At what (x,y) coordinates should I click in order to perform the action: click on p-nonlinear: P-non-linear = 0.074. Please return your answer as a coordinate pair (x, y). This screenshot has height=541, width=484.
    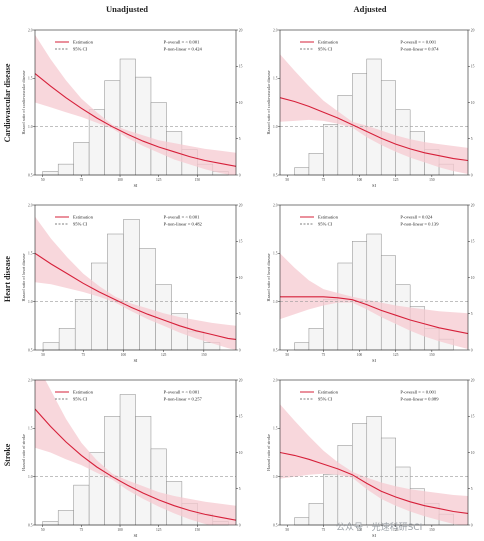
    Looking at the image, I should click on (419, 49).